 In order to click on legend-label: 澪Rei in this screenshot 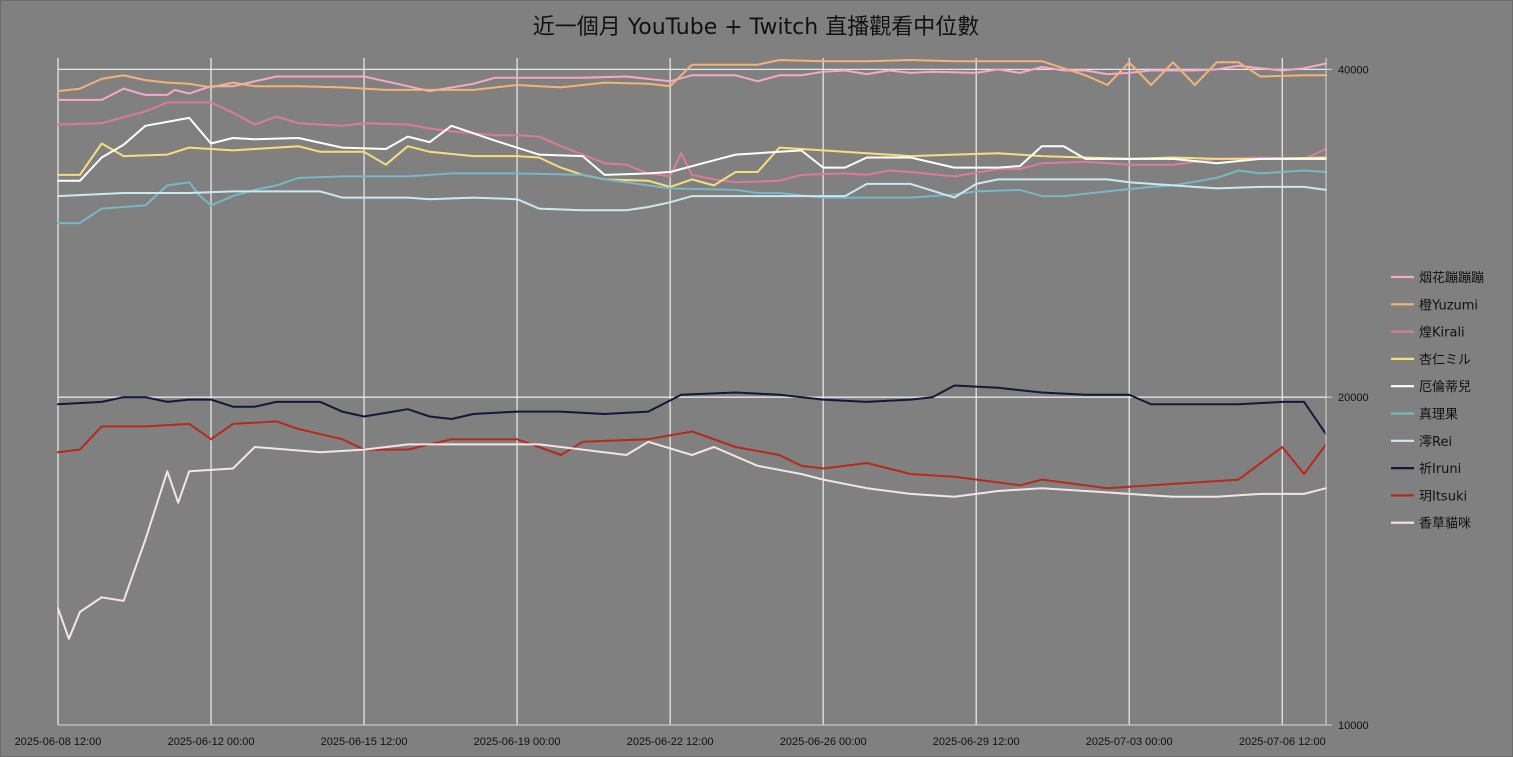, I will do `click(1435, 442)`.